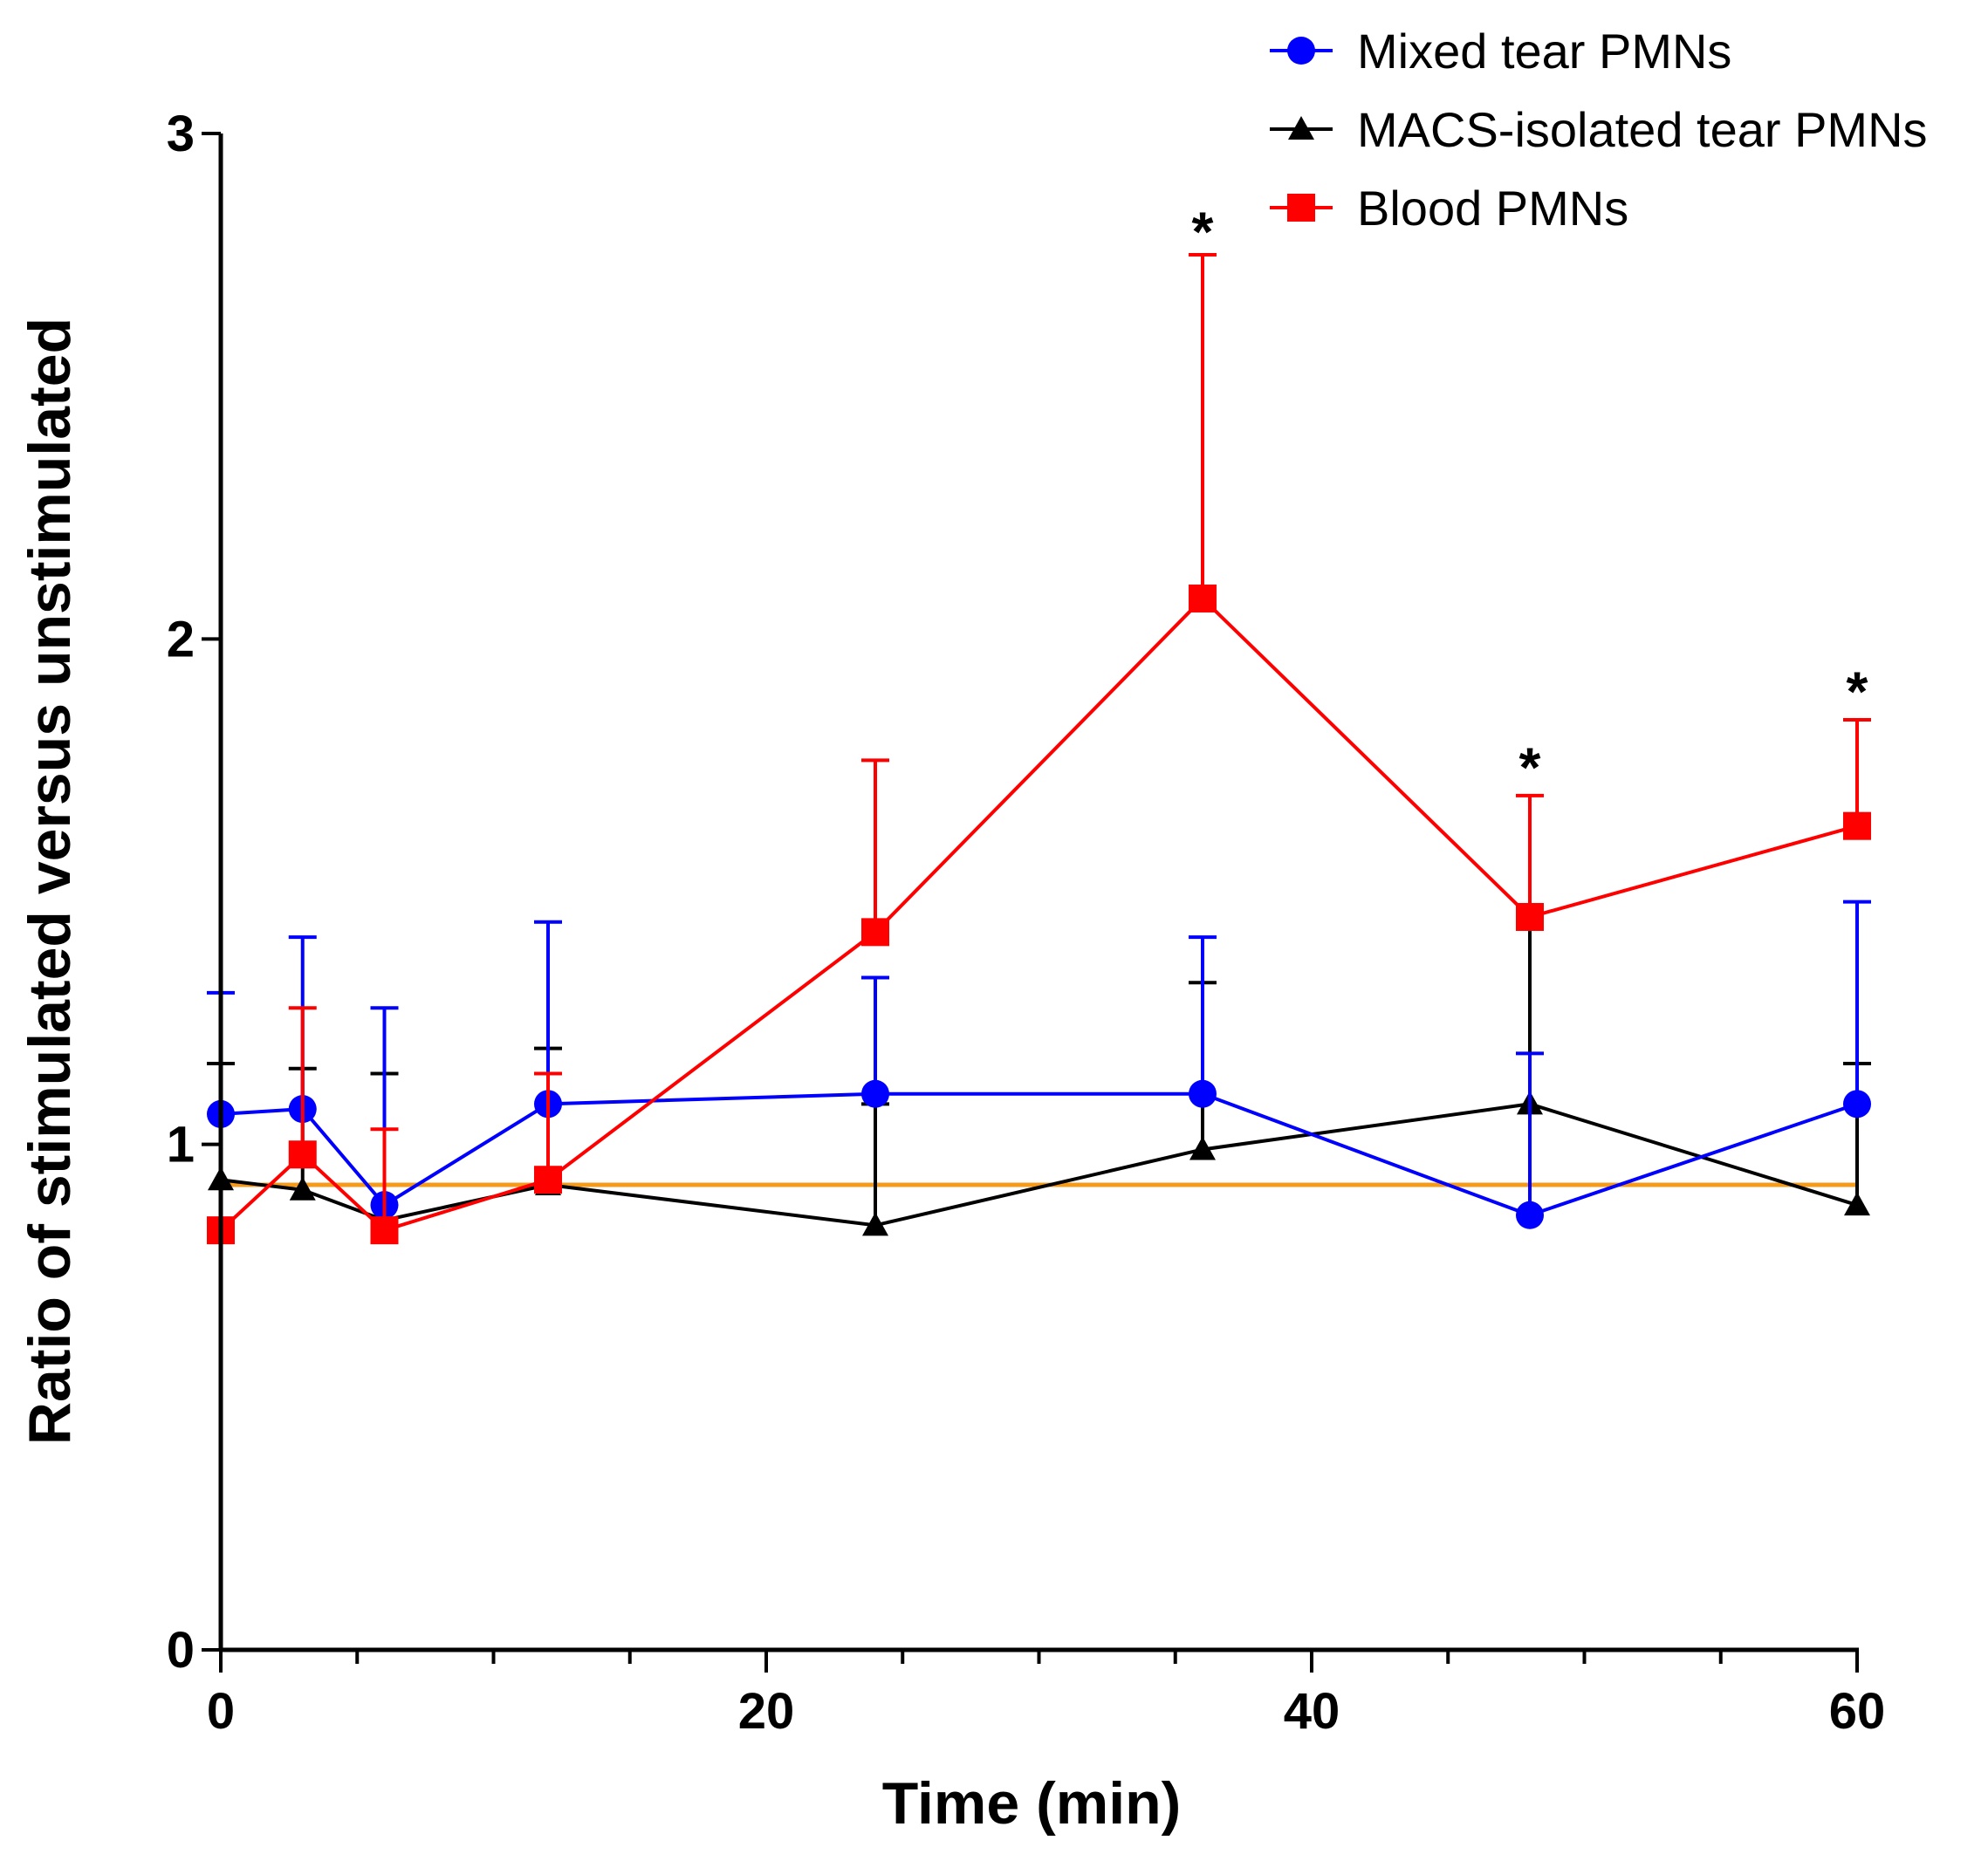 Image resolution: width=1988 pixels, height=1861 pixels. I want to click on x-tick-label: 60, so click(1857, 1711).